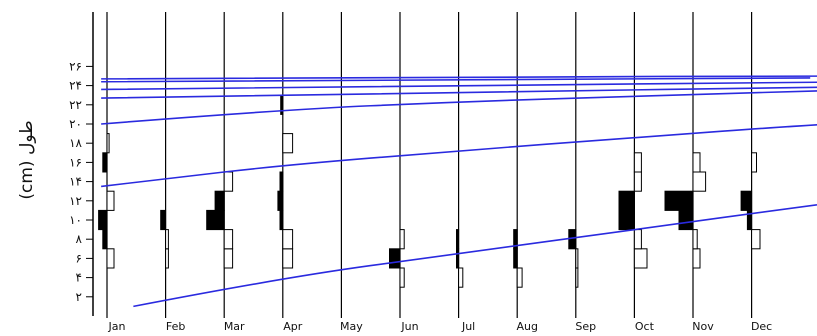 This screenshot has width=817, height=336. I want to click on y-tick-label: ۴, so click(79, 278).